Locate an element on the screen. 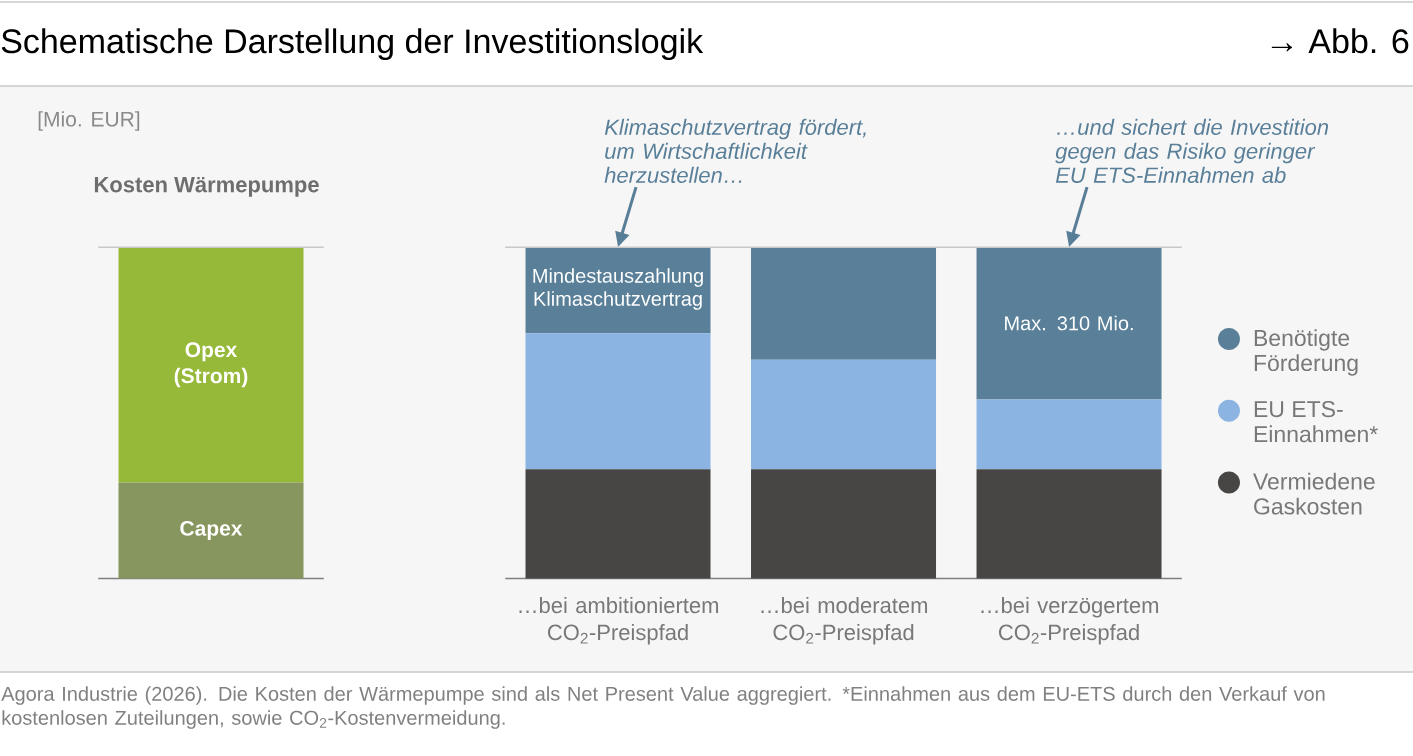  series-label: Capex is located at coordinates (211, 530).